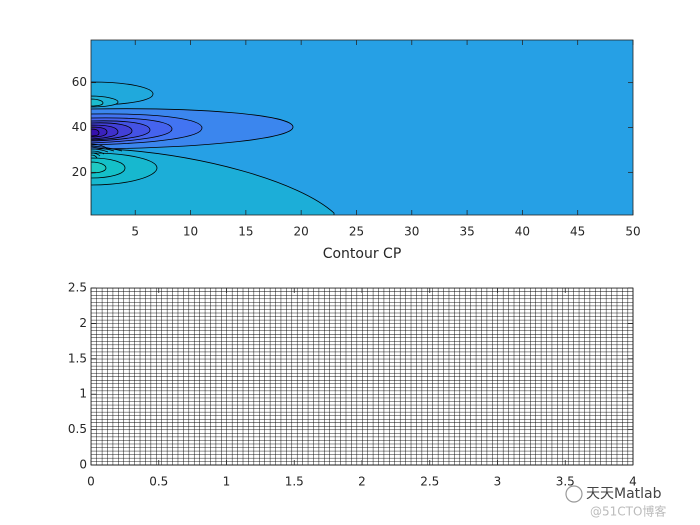  Describe the element at coordinates (77, 429) in the screenshot. I see `y-tick-label: 0.5` at that location.